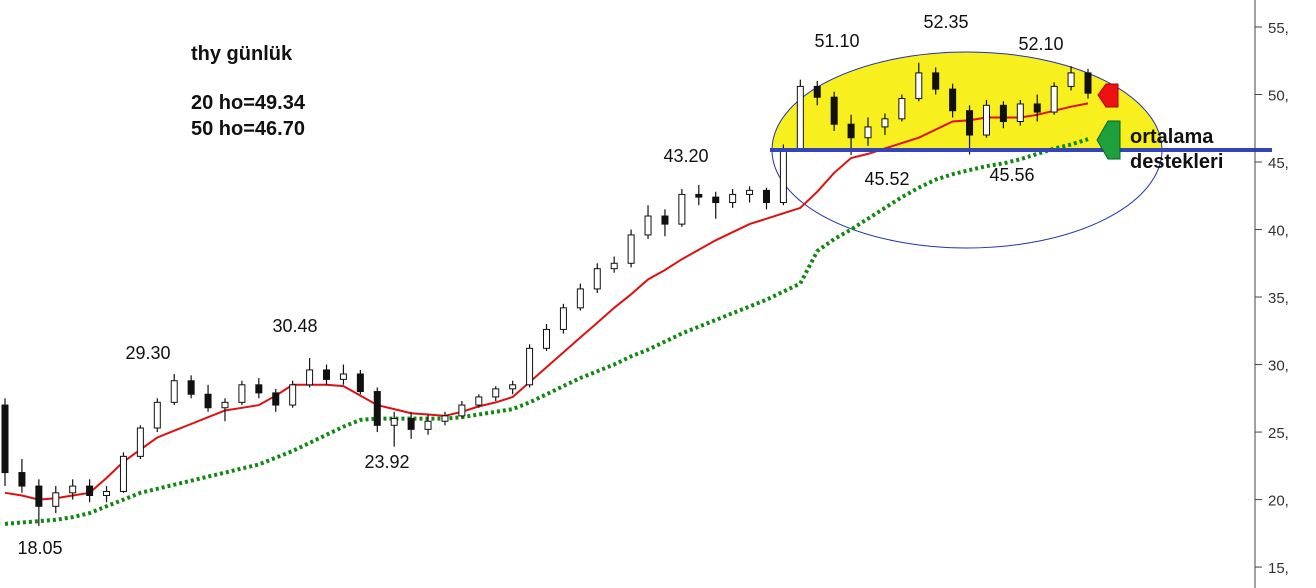 Image resolution: width=1316 pixels, height=588 pixels. I want to click on price-label: 52.10, so click(1040, 44).